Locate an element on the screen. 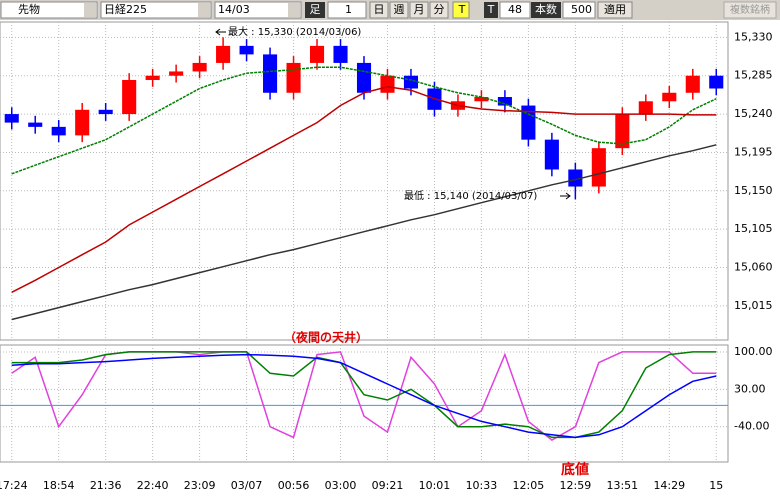 The height and width of the screenshot is (500, 780). t-value: 48 is located at coordinates (515, 9).